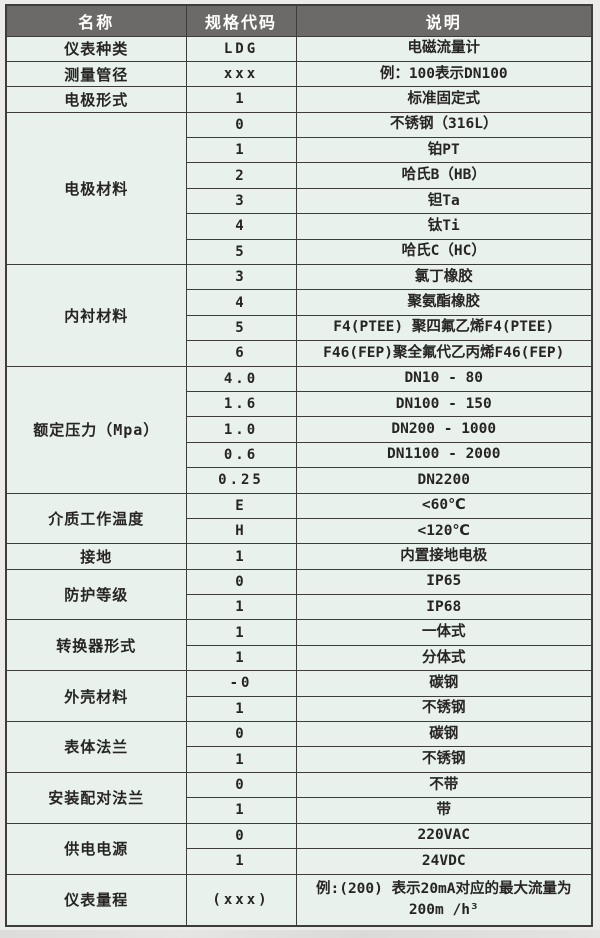 The height and width of the screenshot is (938, 600). Describe the element at coordinates (444, 658) in the screenshot. I see `spec-desc-cell: 分体式` at that location.